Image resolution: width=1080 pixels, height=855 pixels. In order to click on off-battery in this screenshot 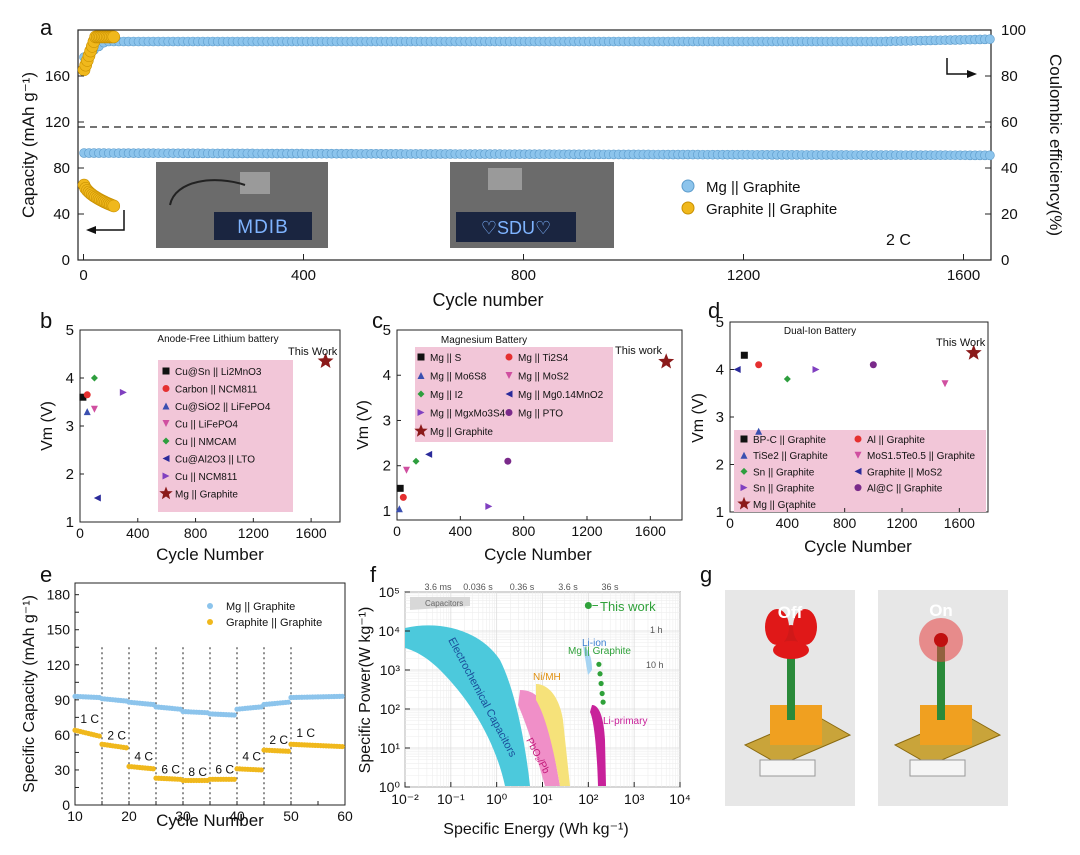, I will do `click(787, 768)`.